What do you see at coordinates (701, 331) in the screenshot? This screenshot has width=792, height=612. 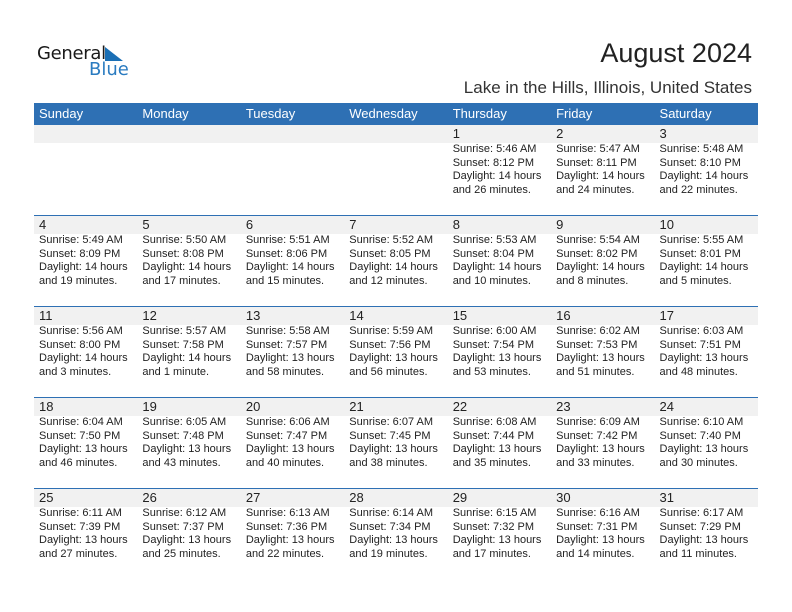 I see `sunrise-text: Sunrise: 6:03 AM` at bounding box center [701, 331].